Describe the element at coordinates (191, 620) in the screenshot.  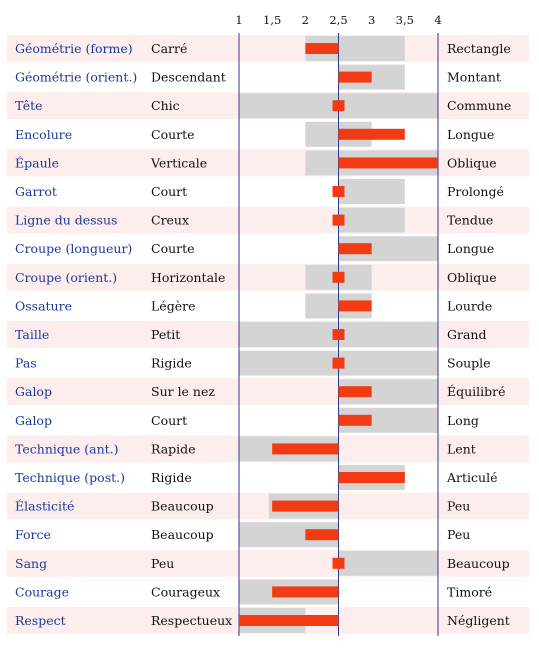
I see `low-label: Respectueux` at that location.